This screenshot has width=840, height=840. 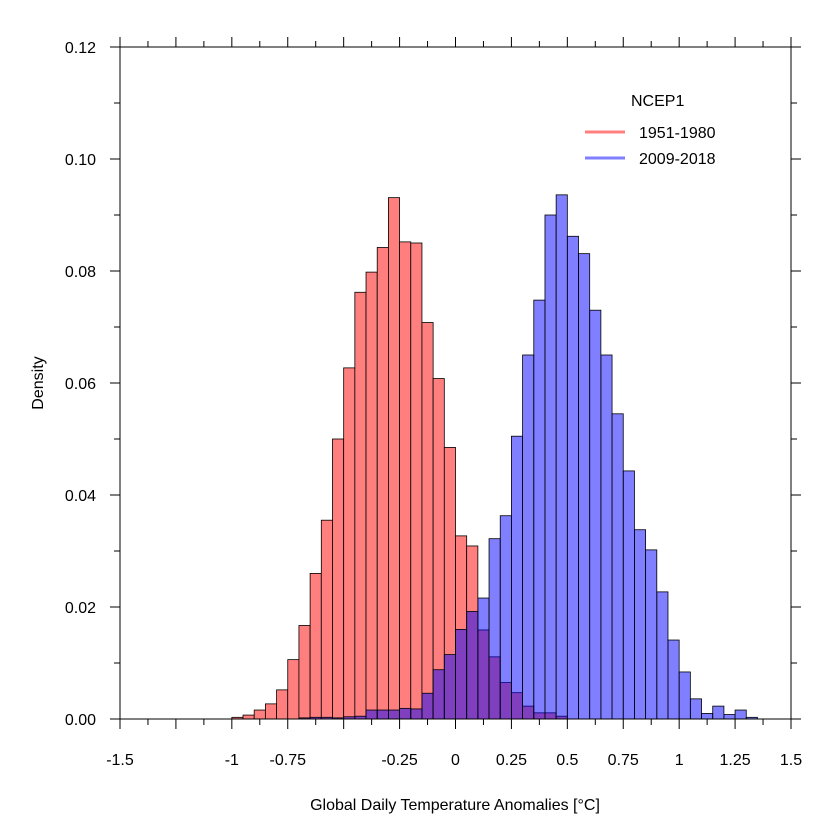 What do you see at coordinates (483, 658) in the screenshot?
I see `bar-2009-2018-0.10` at bounding box center [483, 658].